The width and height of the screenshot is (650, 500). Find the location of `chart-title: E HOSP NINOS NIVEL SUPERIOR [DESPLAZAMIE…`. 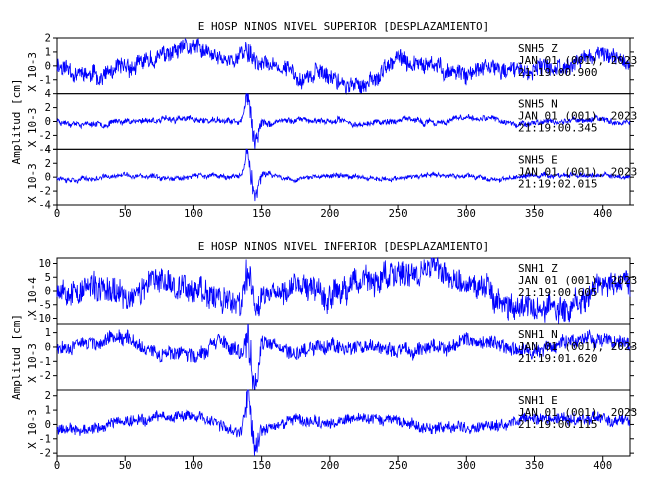

chart-title: E HOSP NINOS NIVEL SUPERIOR [DESPLAZAMIE… is located at coordinates (343, 26).